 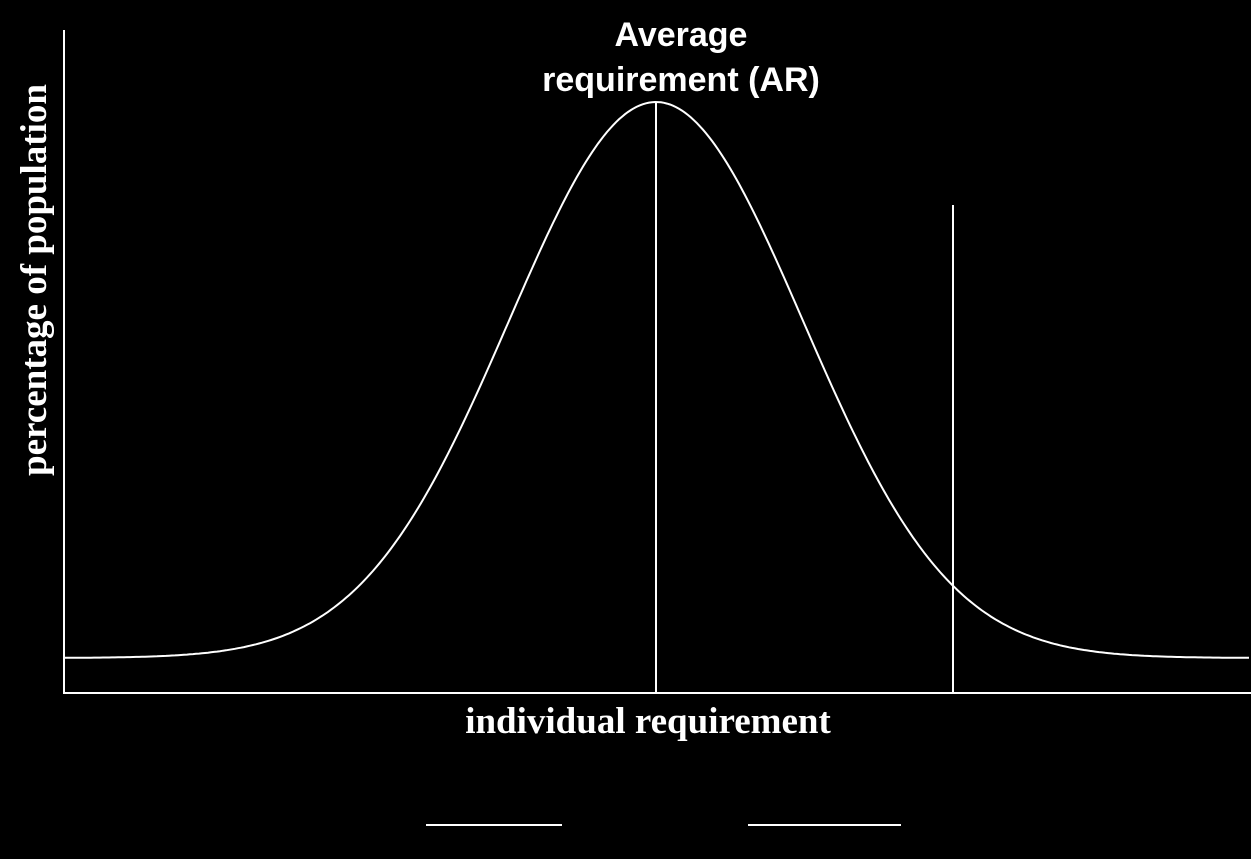 What do you see at coordinates (681, 35) in the screenshot?
I see `annotation-line: Average` at bounding box center [681, 35].